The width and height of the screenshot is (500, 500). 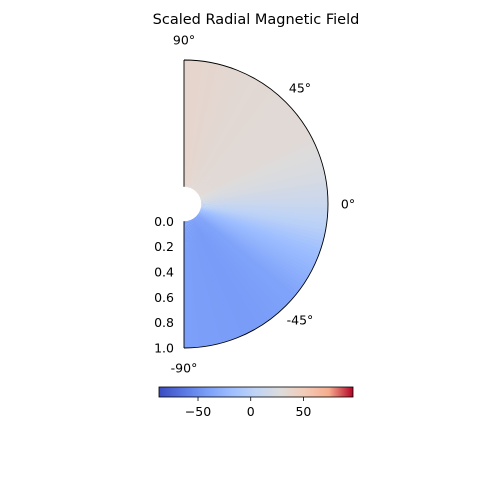 What do you see at coordinates (164, 348) in the screenshot?
I see `radial-tick-label: 1.0` at bounding box center [164, 348].